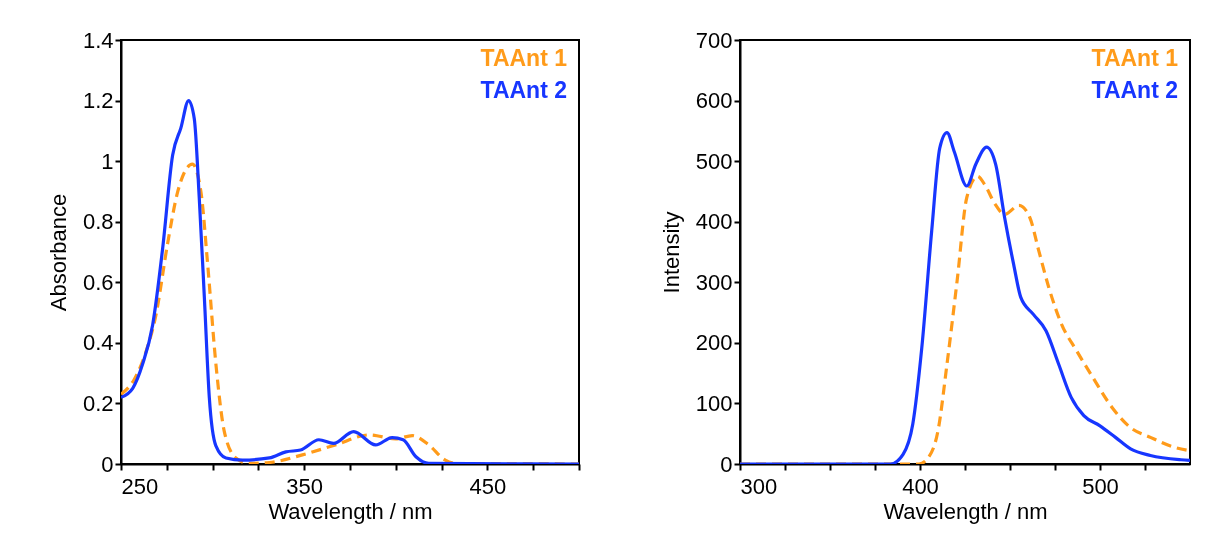 This screenshot has height=534, width=1212. What do you see at coordinates (305, 486) in the screenshot?
I see `x-tick-label: 350` at bounding box center [305, 486].